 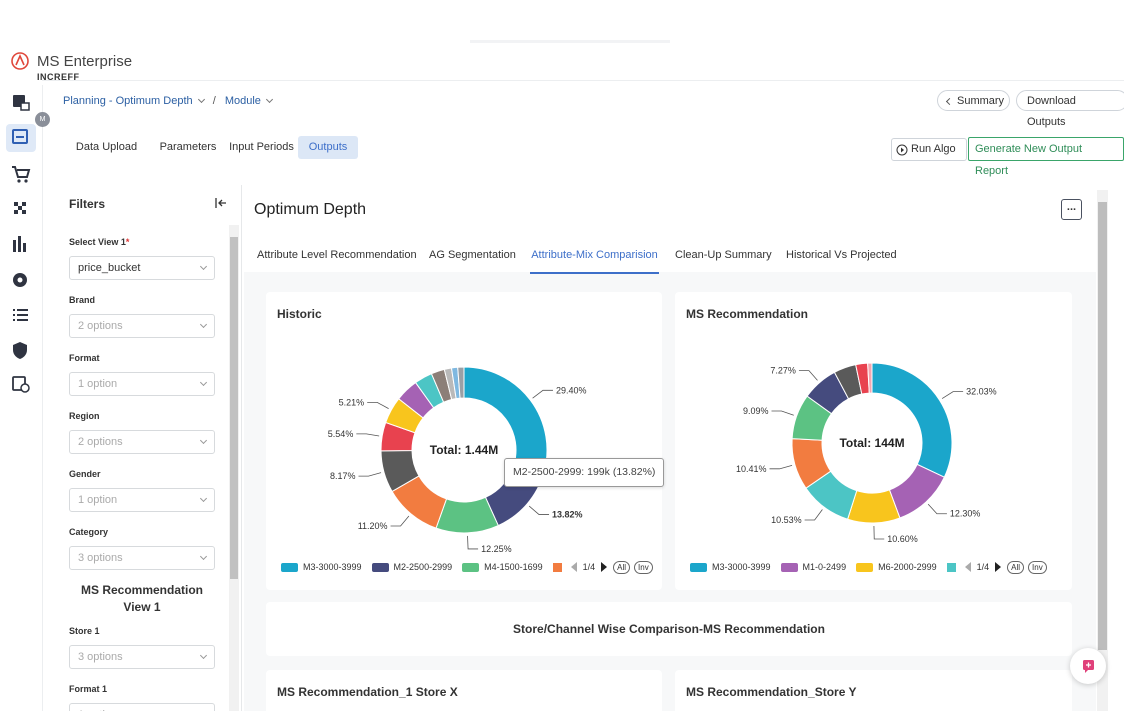 I want to click on legend-item: M1-0-2499, so click(x=813, y=567).